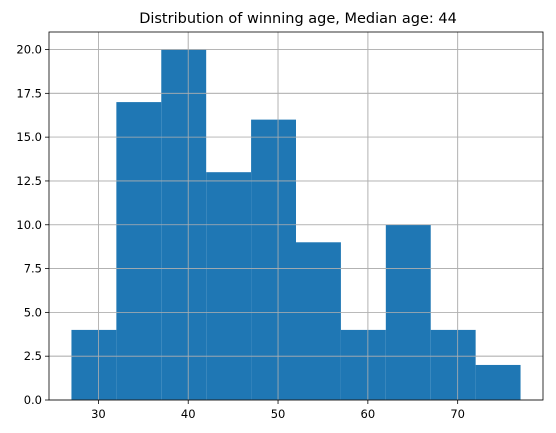 The image size is (556, 433). Describe the element at coordinates (29, 181) in the screenshot. I see `y-tick-label-5: 12.5` at that location.